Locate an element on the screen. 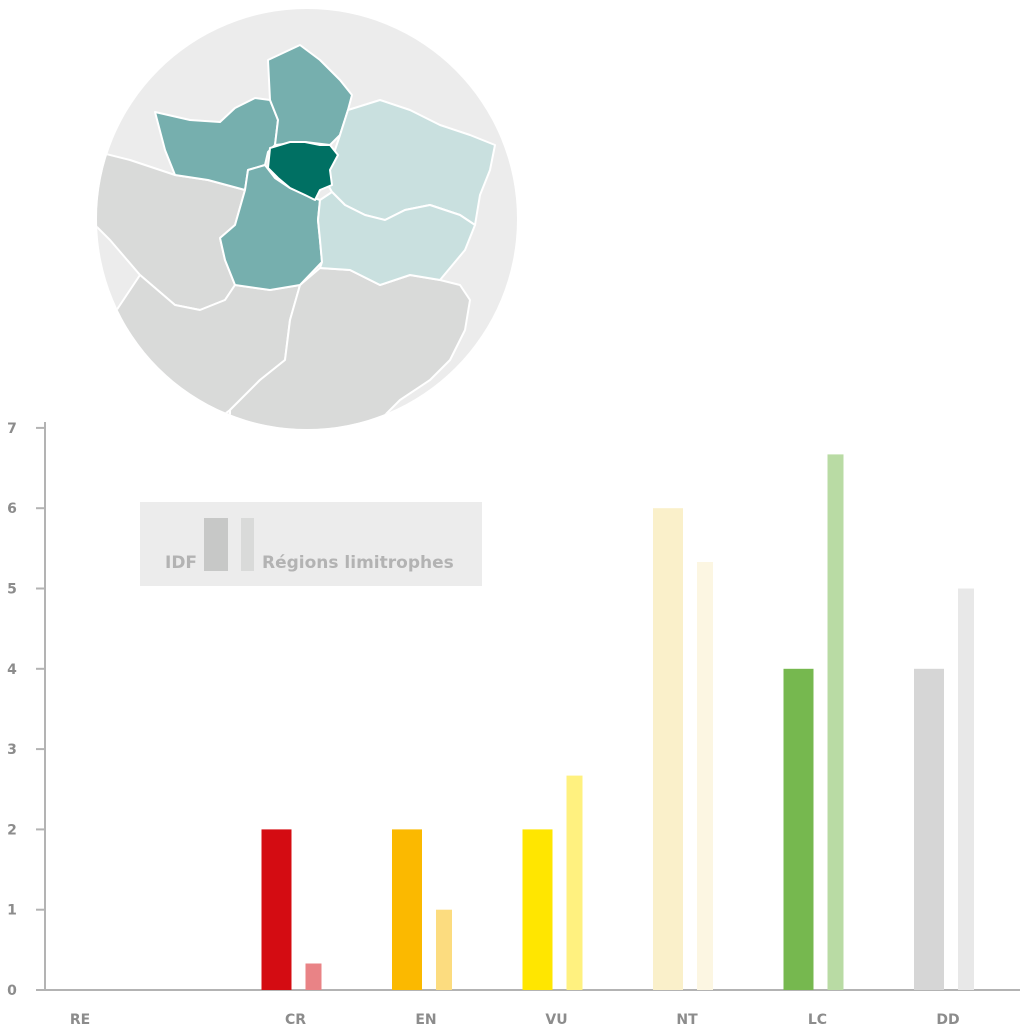 This screenshot has width=1020, height=1027. bar-regions-vu is located at coordinates (574, 882).